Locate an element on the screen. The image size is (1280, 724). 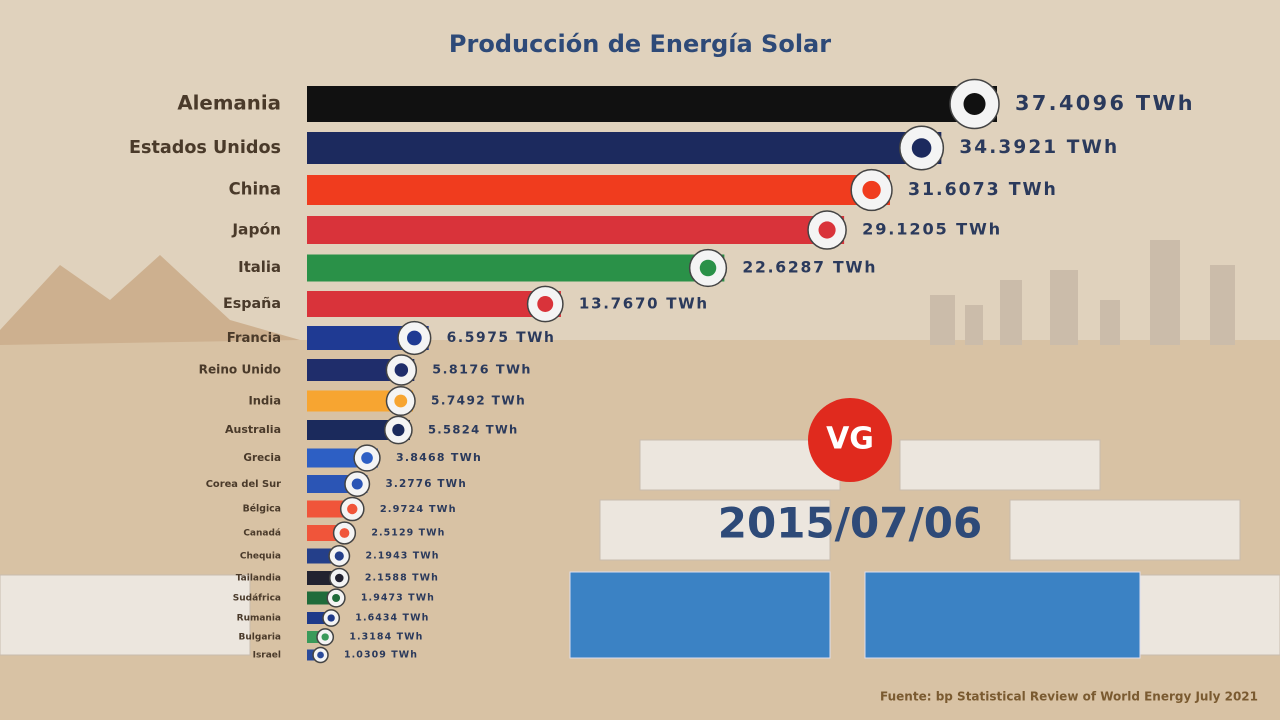
value-label: 6.5975 TWh is located at coordinates (501, 338).